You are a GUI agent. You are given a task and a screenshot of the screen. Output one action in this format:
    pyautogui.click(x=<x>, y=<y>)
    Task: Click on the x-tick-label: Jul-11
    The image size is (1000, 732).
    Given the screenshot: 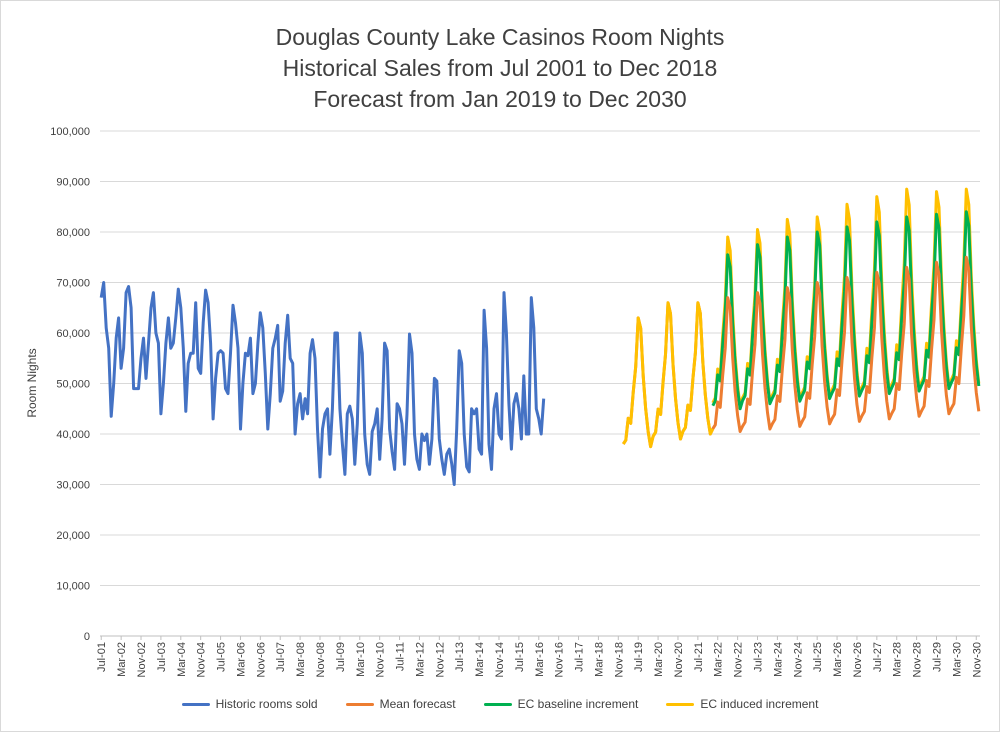 What is the action you would take?
    pyautogui.click(x=401, y=656)
    